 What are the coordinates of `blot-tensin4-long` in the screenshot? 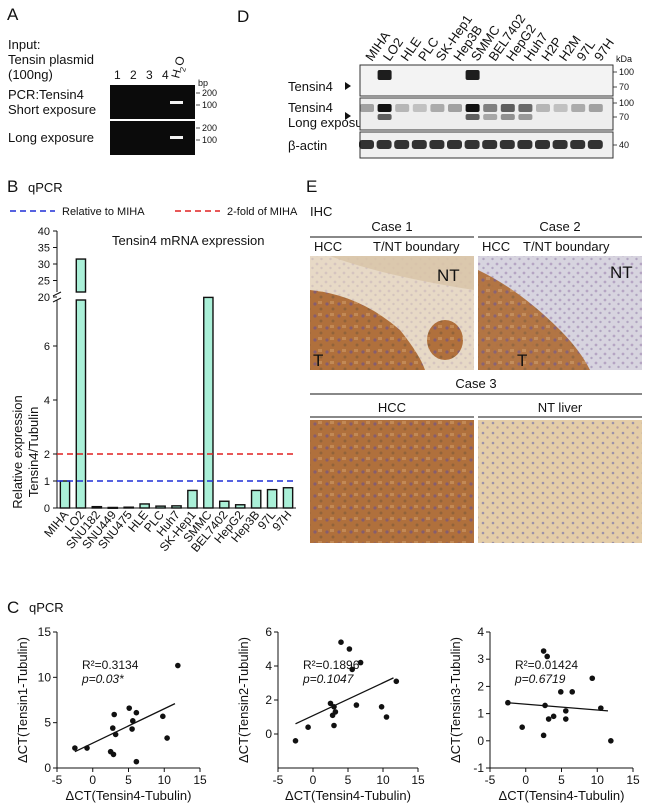 It's located at (486, 114).